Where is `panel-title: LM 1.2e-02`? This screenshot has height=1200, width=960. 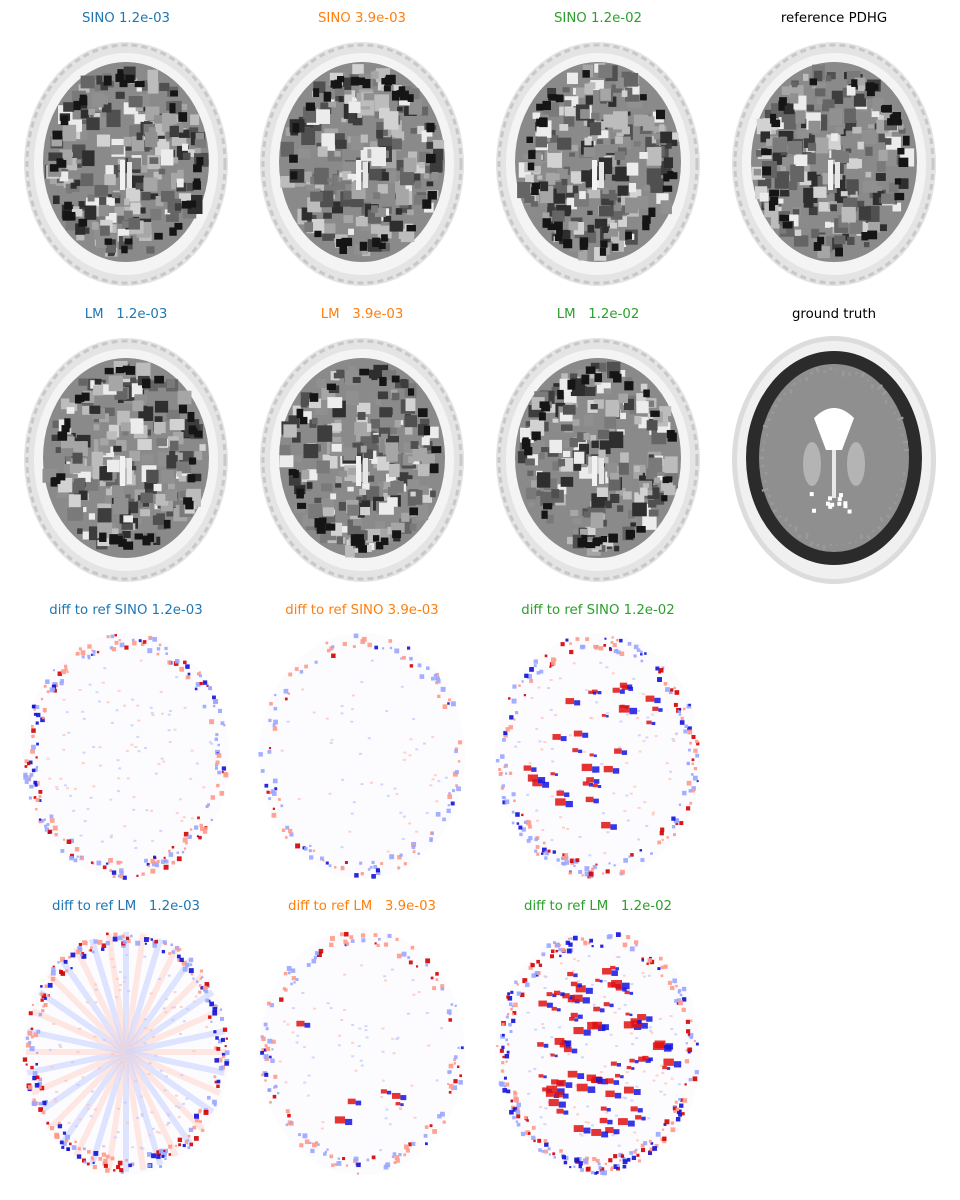 panel-title: LM 1.2e-02 is located at coordinates (598, 314).